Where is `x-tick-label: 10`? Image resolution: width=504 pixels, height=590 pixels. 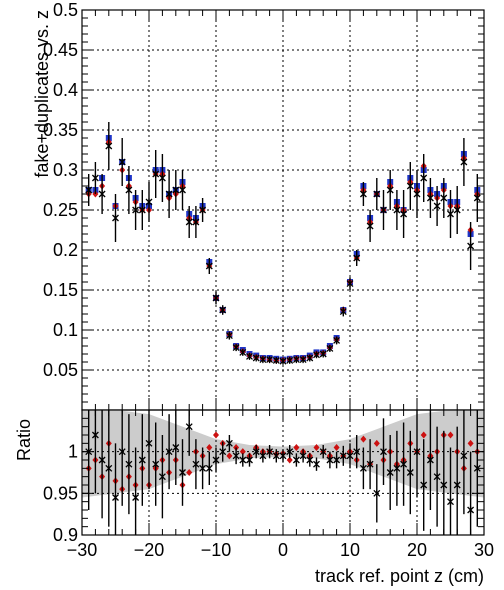
x-tick-label: 10 is located at coordinates (350, 550).